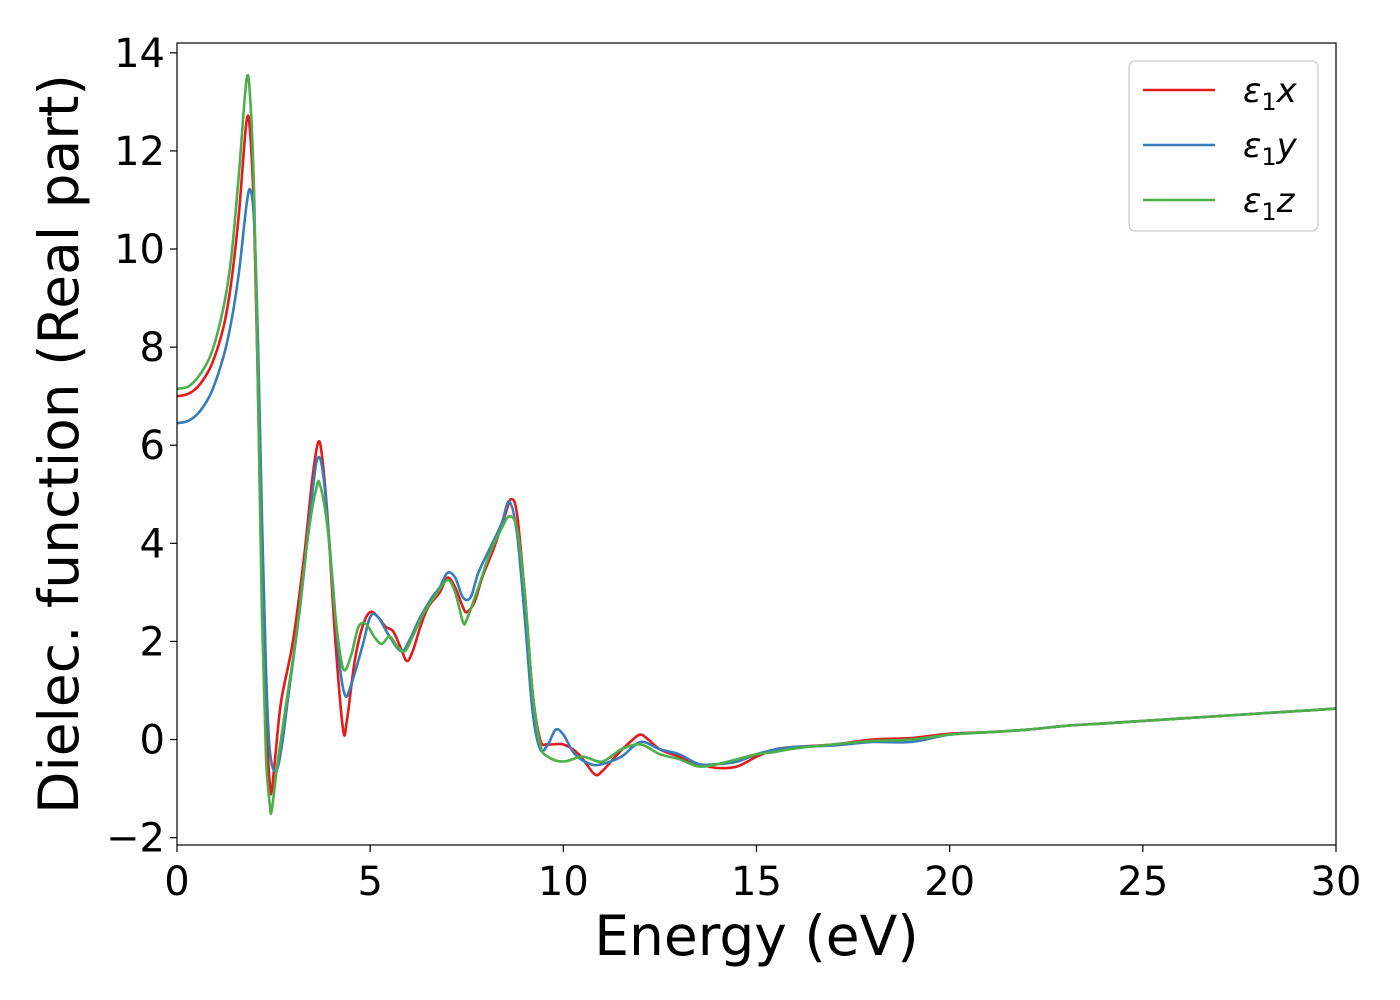 Image resolution: width=1400 pixels, height=1000 pixels. I want to click on legend-label: ε1z, so click(1269, 203).